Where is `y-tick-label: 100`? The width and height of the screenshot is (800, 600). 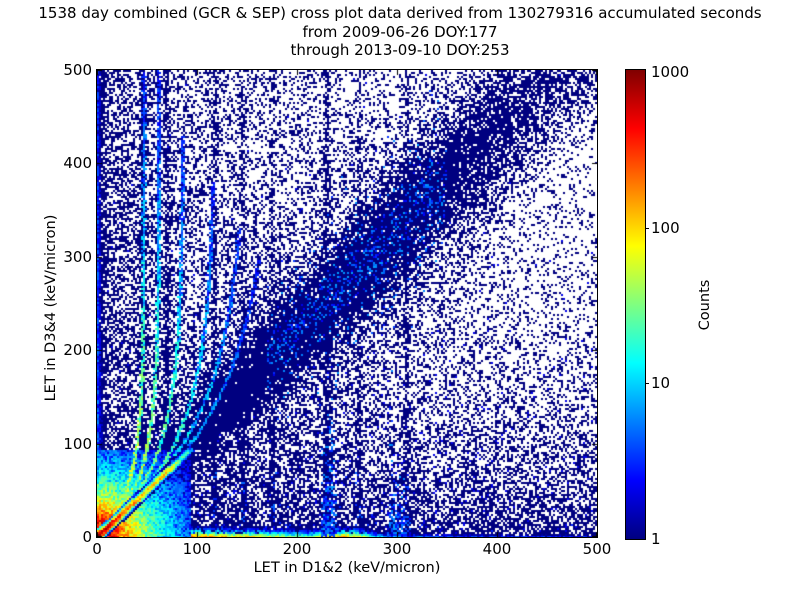 y-tick-label: 100 is located at coordinates (77, 444).